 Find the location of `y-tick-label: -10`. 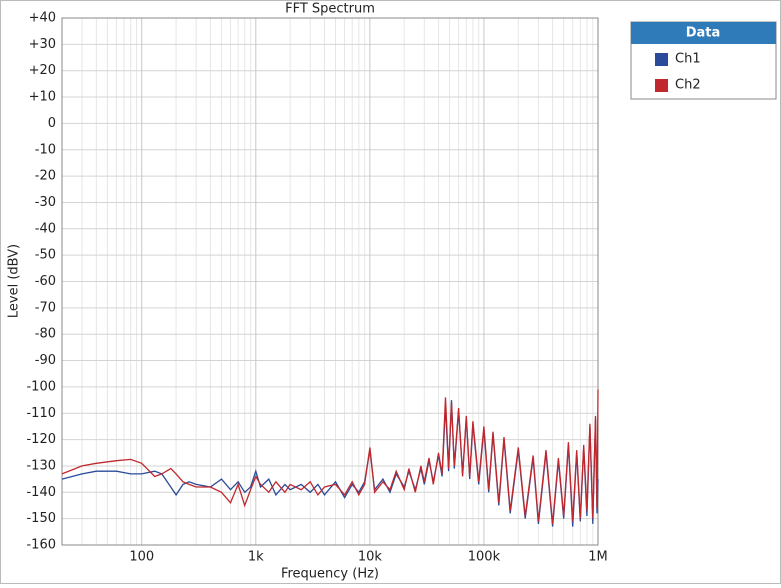

y-tick-label: -10 is located at coordinates (45, 149).